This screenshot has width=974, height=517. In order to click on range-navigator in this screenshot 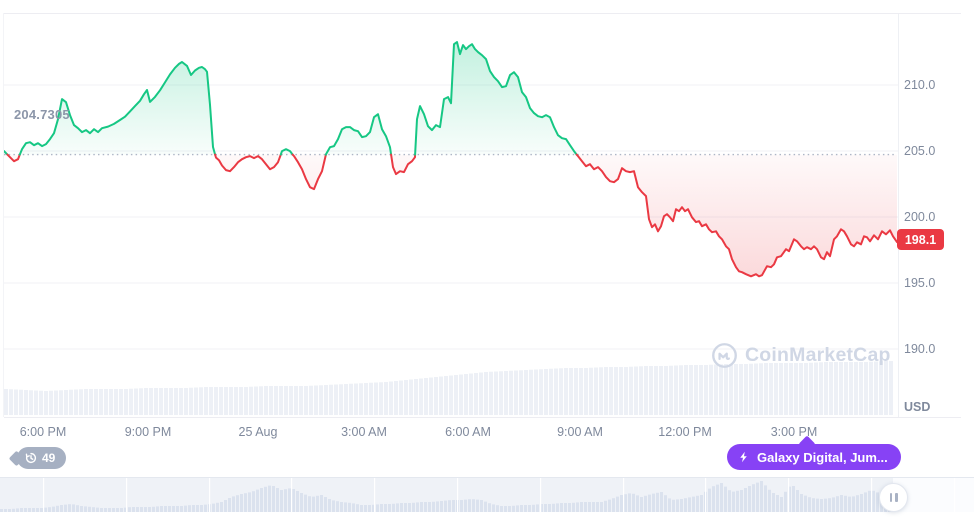, I will do `click(487, 495)`.